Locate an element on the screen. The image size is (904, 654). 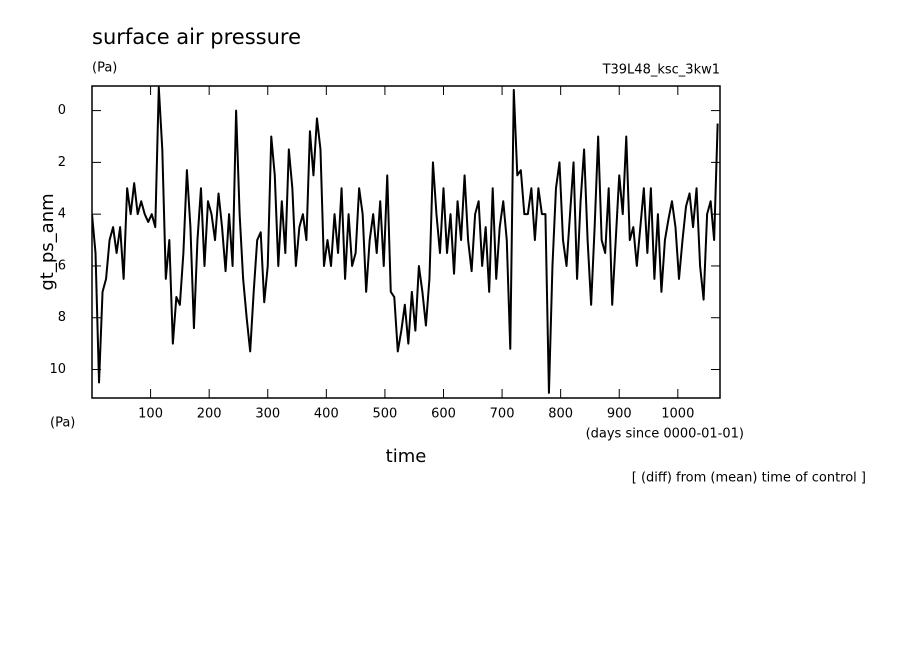
run-label: T39L48_ksc_3kw1 is located at coordinates (661, 70).